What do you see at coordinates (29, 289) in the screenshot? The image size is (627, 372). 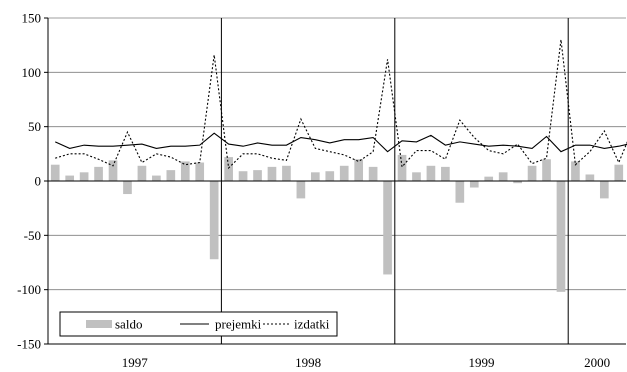 I see `y-tick-label: -100` at bounding box center [29, 289].